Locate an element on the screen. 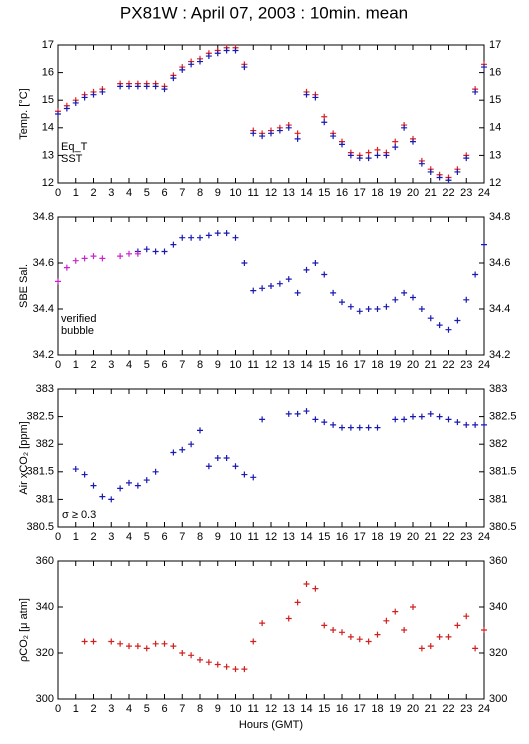 The width and height of the screenshot is (529, 744). y-tick-label: 12 is located at coordinates (495, 183).